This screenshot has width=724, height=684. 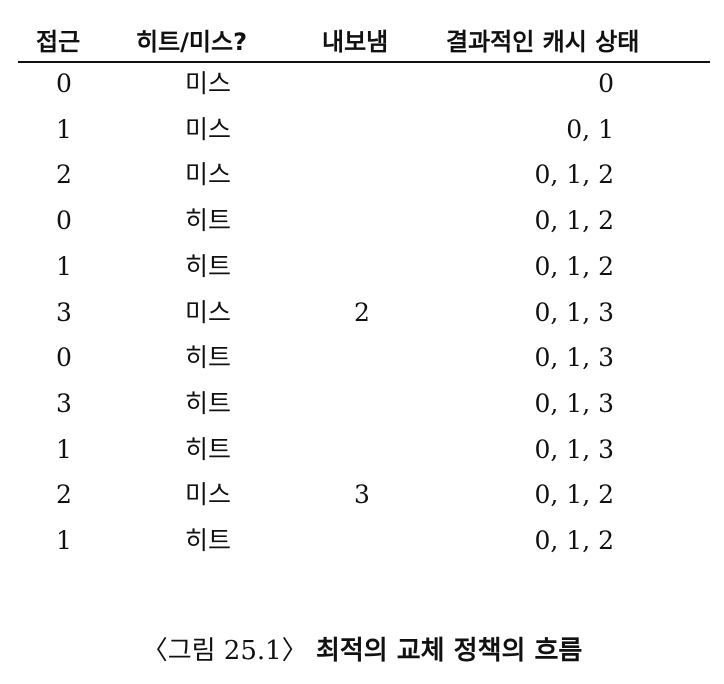 What do you see at coordinates (606, 83) in the screenshot?
I see `cell-cache-state: 0` at bounding box center [606, 83].